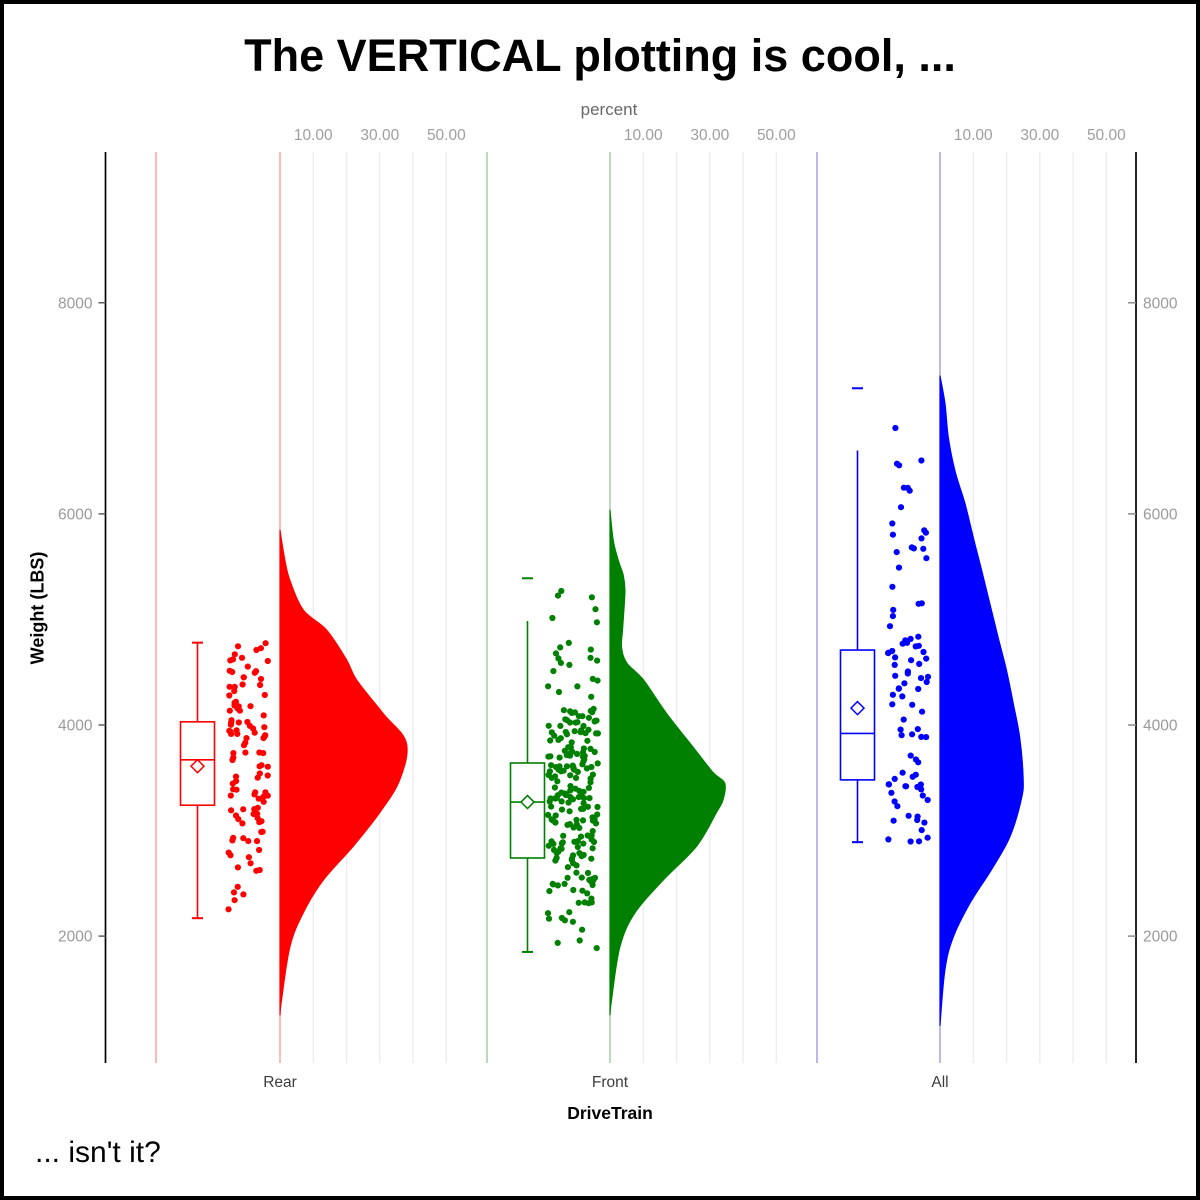  I want to click on y-tick-label-right: 6000, so click(1160, 514).